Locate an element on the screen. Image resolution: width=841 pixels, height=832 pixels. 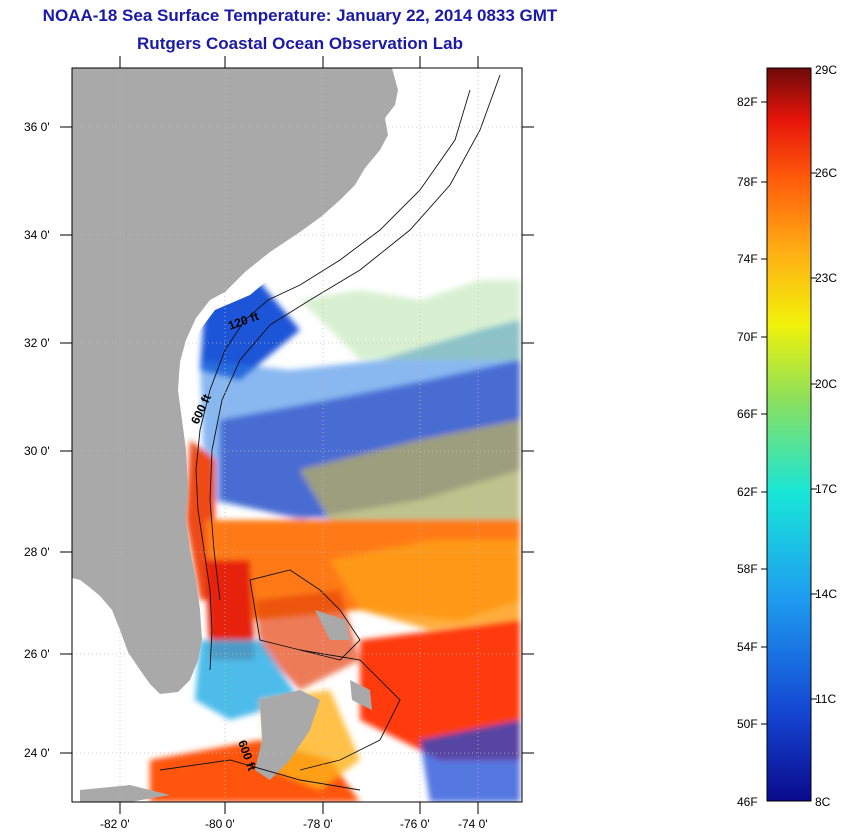
f-label: 82F is located at coordinates (747, 102).